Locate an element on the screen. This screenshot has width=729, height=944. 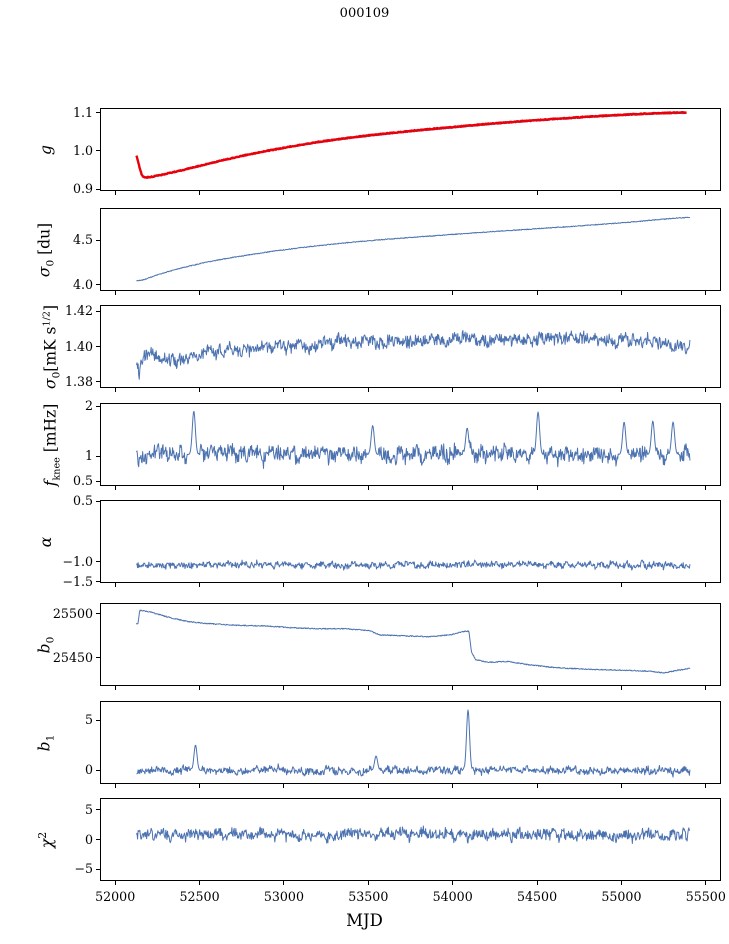
y-tick-label: 1.40 is located at coordinates (78, 346).